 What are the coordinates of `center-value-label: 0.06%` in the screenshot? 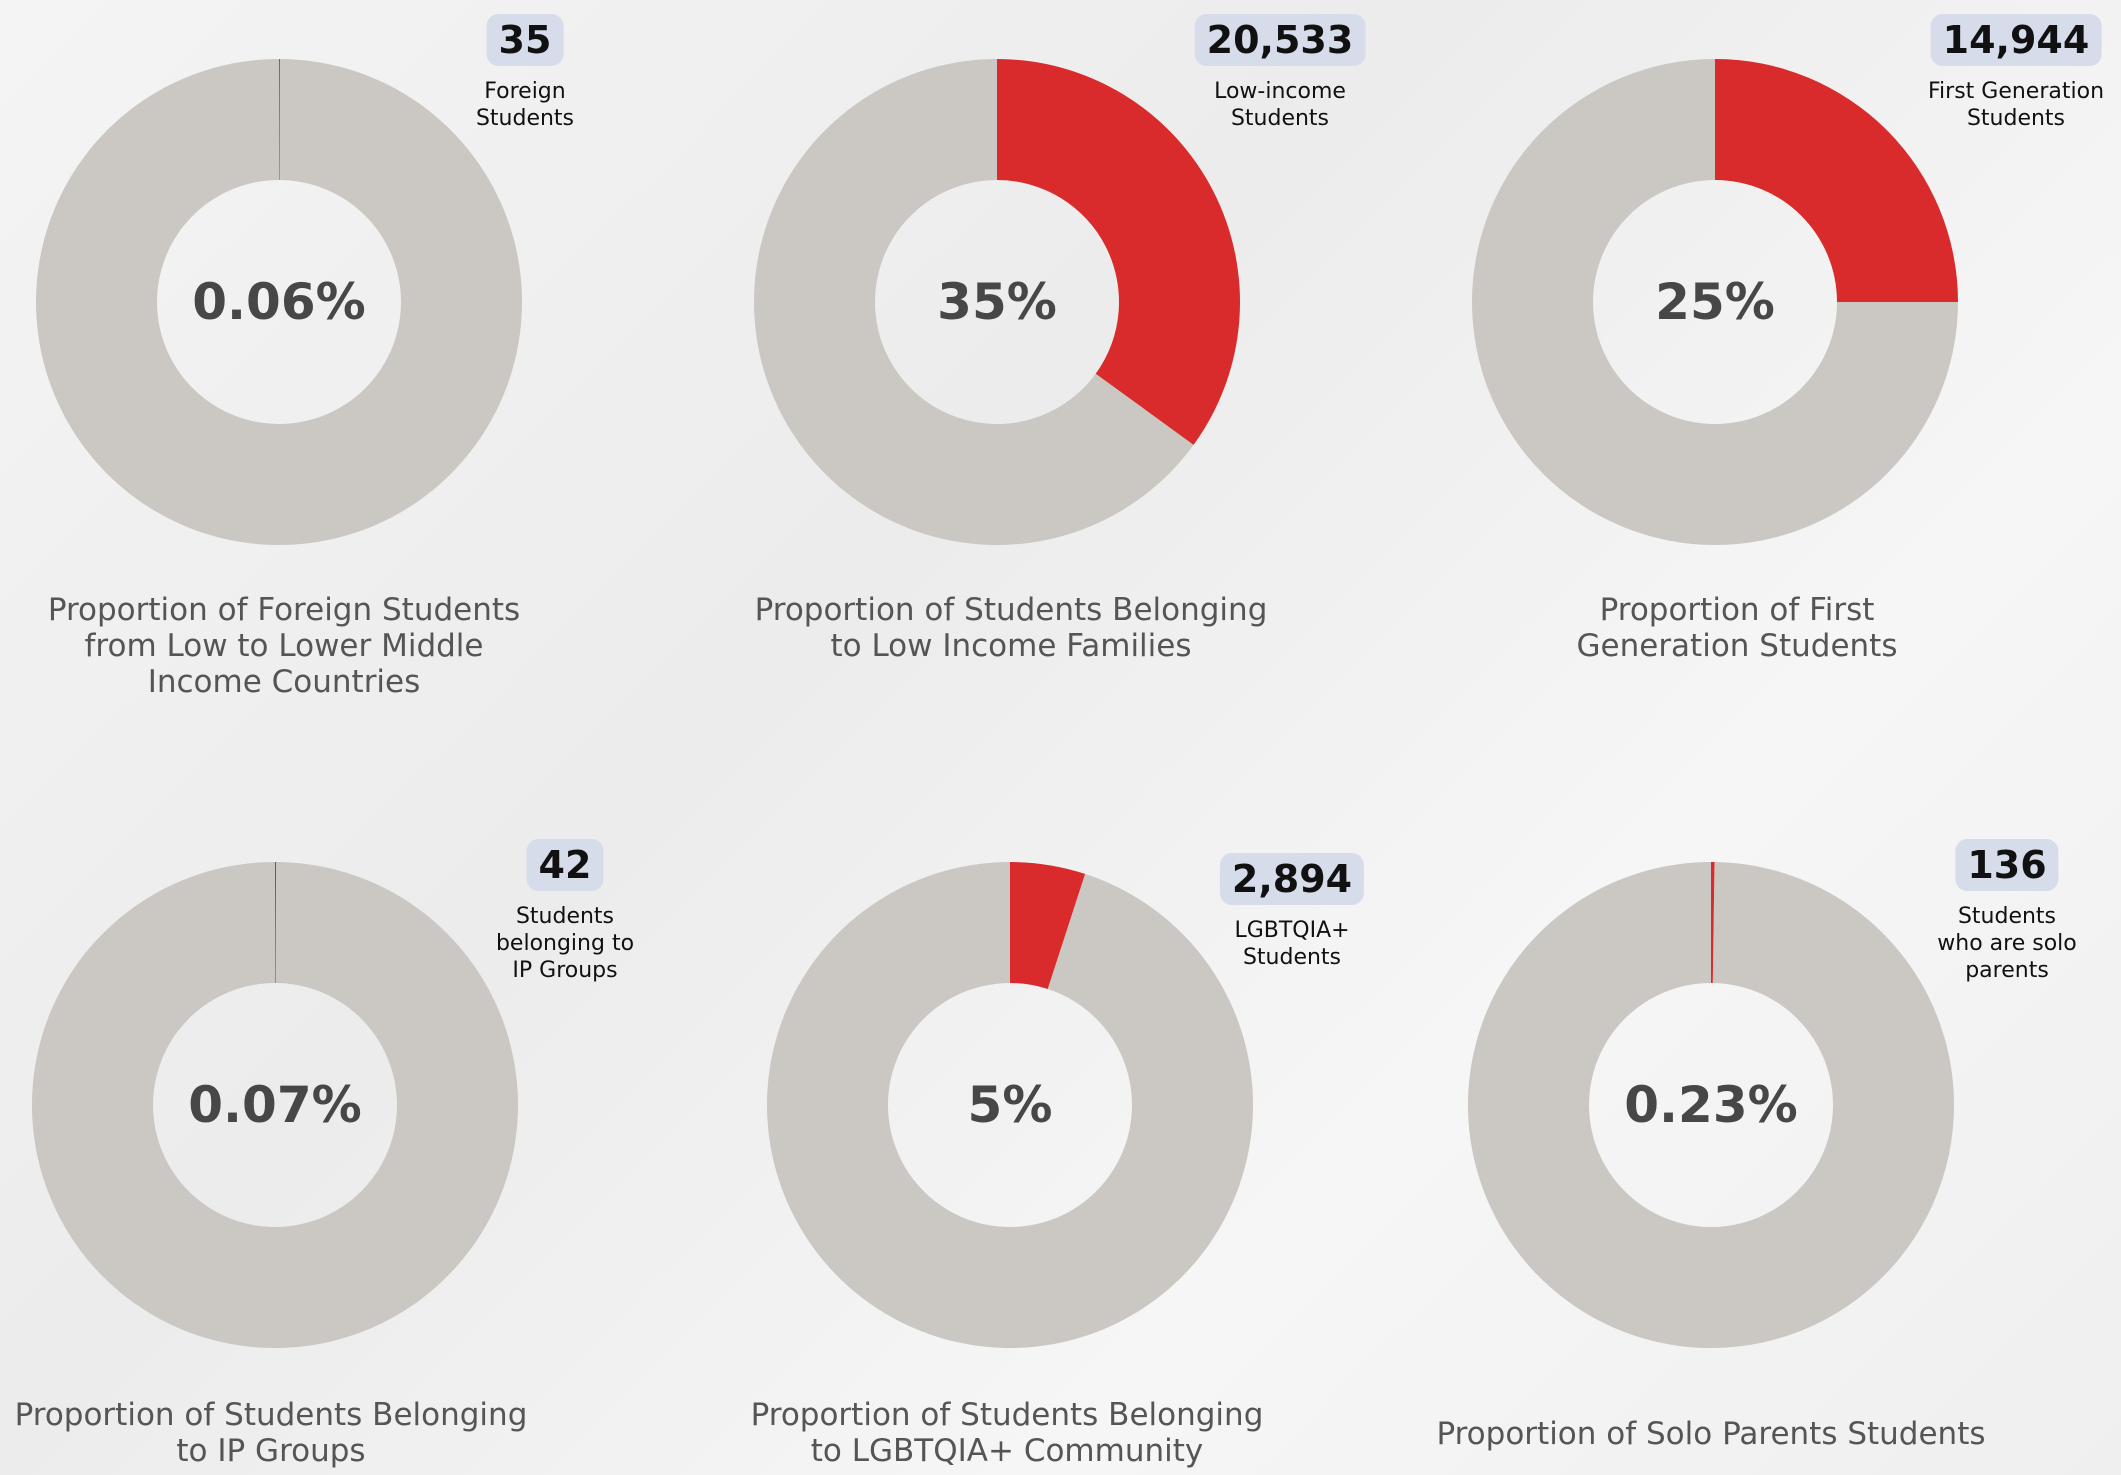 It's located at (279, 302).